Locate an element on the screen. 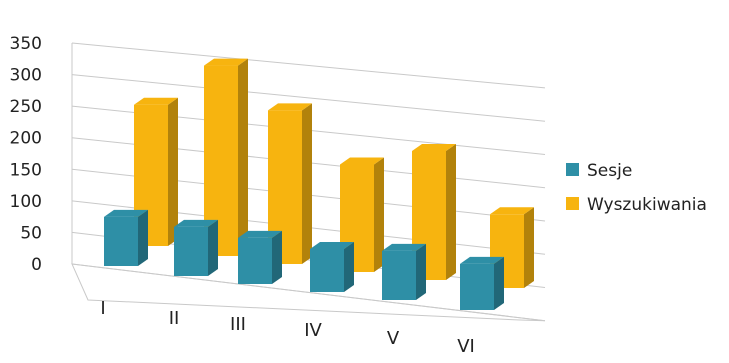 This screenshot has width=729, height=363. y-tick-label: 0 is located at coordinates (36, 265).